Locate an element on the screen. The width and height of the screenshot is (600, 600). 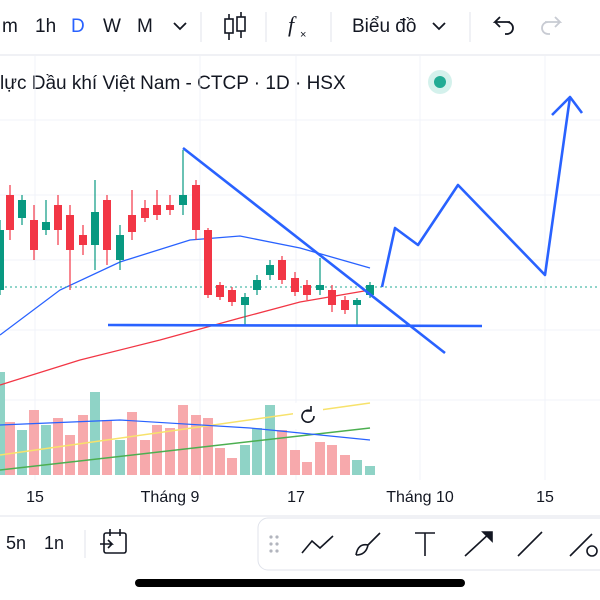
indicator-icon: f is located at coordinates (292, 24).